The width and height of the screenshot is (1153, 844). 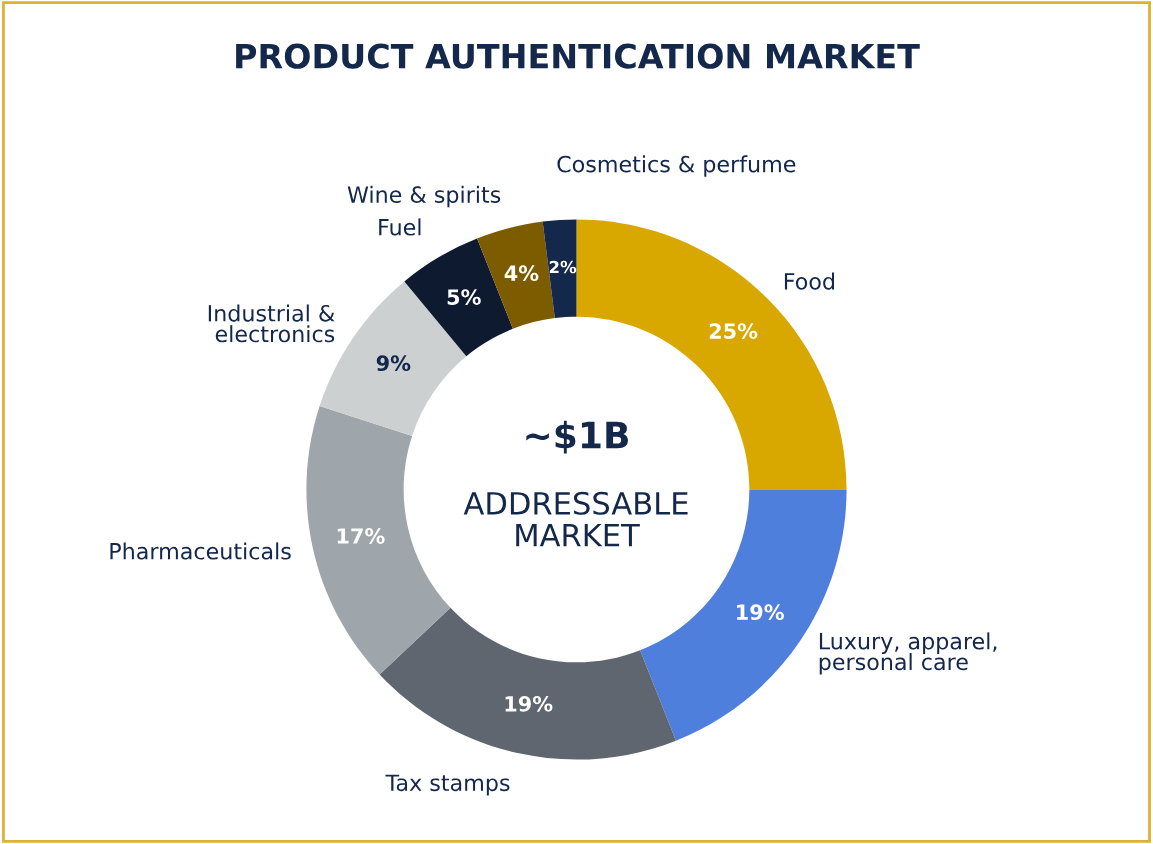 I want to click on slice-label: Fuel, so click(x=400, y=227).